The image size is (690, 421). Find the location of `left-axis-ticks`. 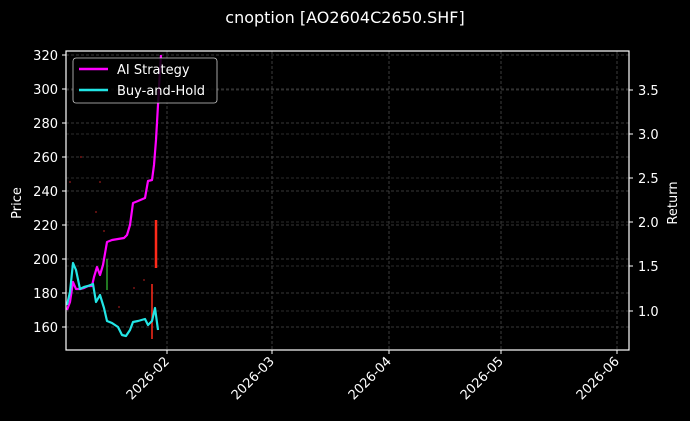

left-axis-ticks is located at coordinates (64, 191).